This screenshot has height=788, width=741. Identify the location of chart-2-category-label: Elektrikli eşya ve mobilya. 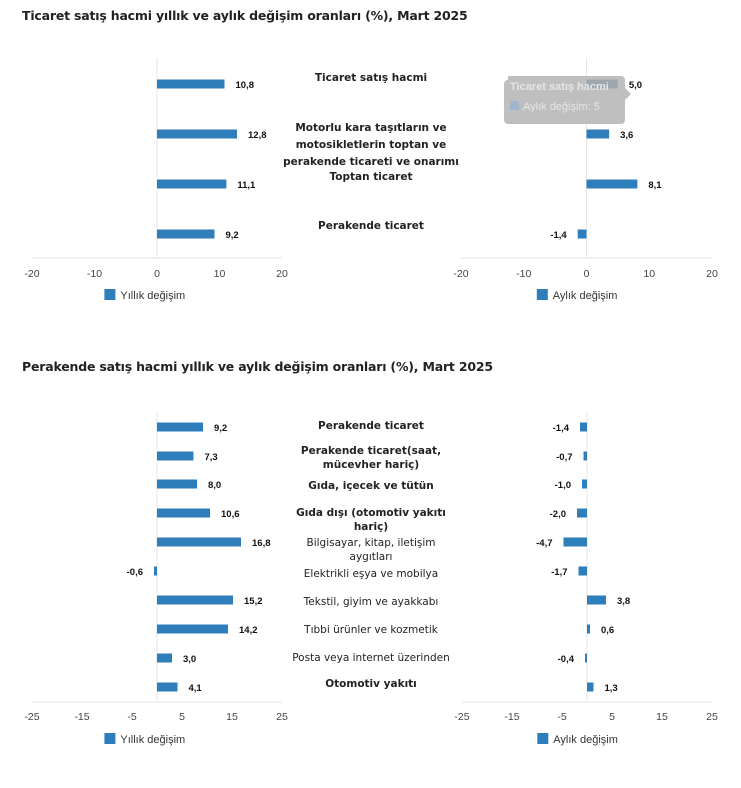
(371, 574).